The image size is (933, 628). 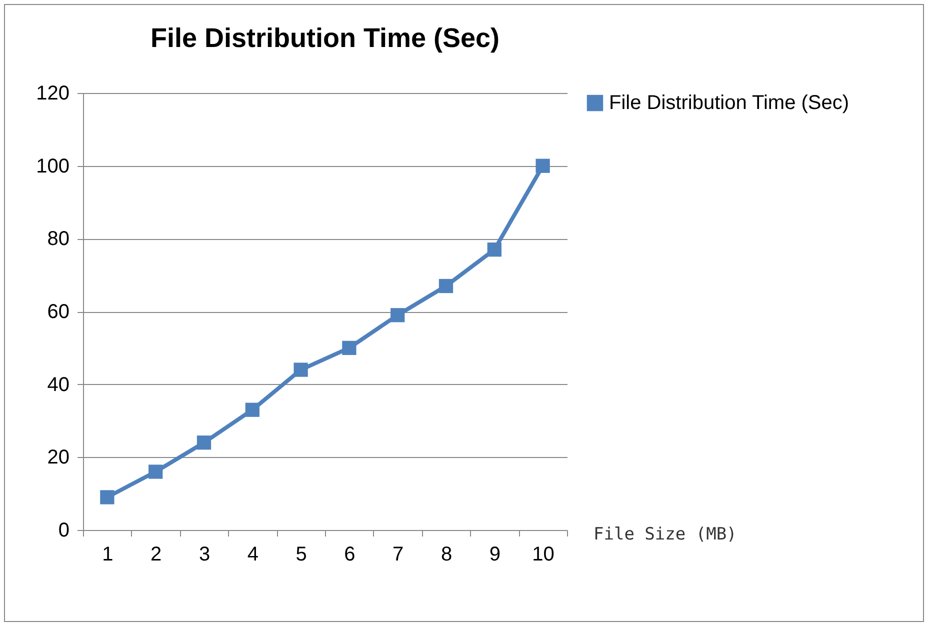 I want to click on x-tick-label: 1, so click(x=108, y=555).